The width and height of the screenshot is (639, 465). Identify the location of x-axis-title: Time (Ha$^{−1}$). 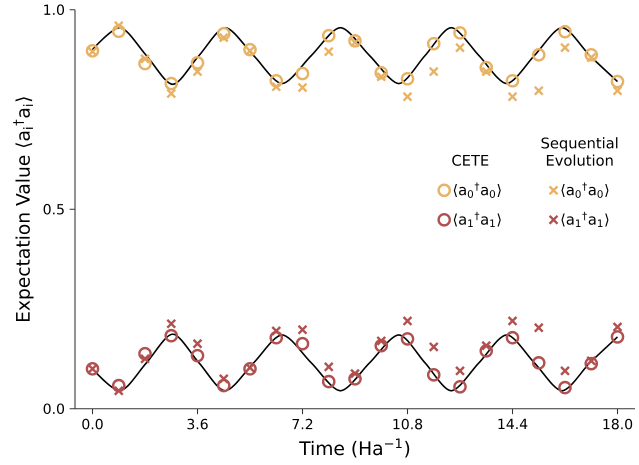
(354, 448).